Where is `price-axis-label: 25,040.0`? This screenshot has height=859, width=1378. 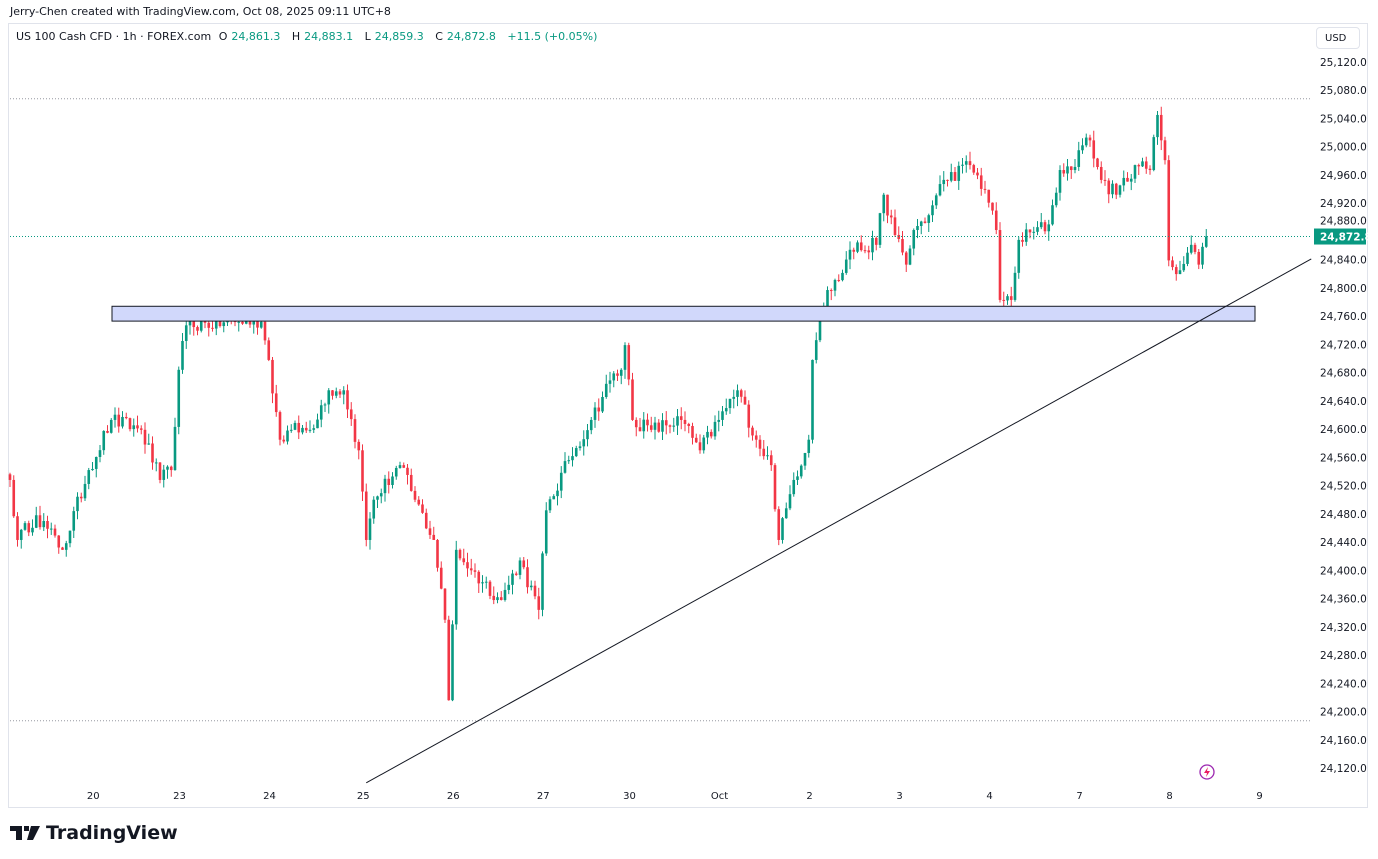
price-axis-label: 25,040.0 is located at coordinates (1343, 119).